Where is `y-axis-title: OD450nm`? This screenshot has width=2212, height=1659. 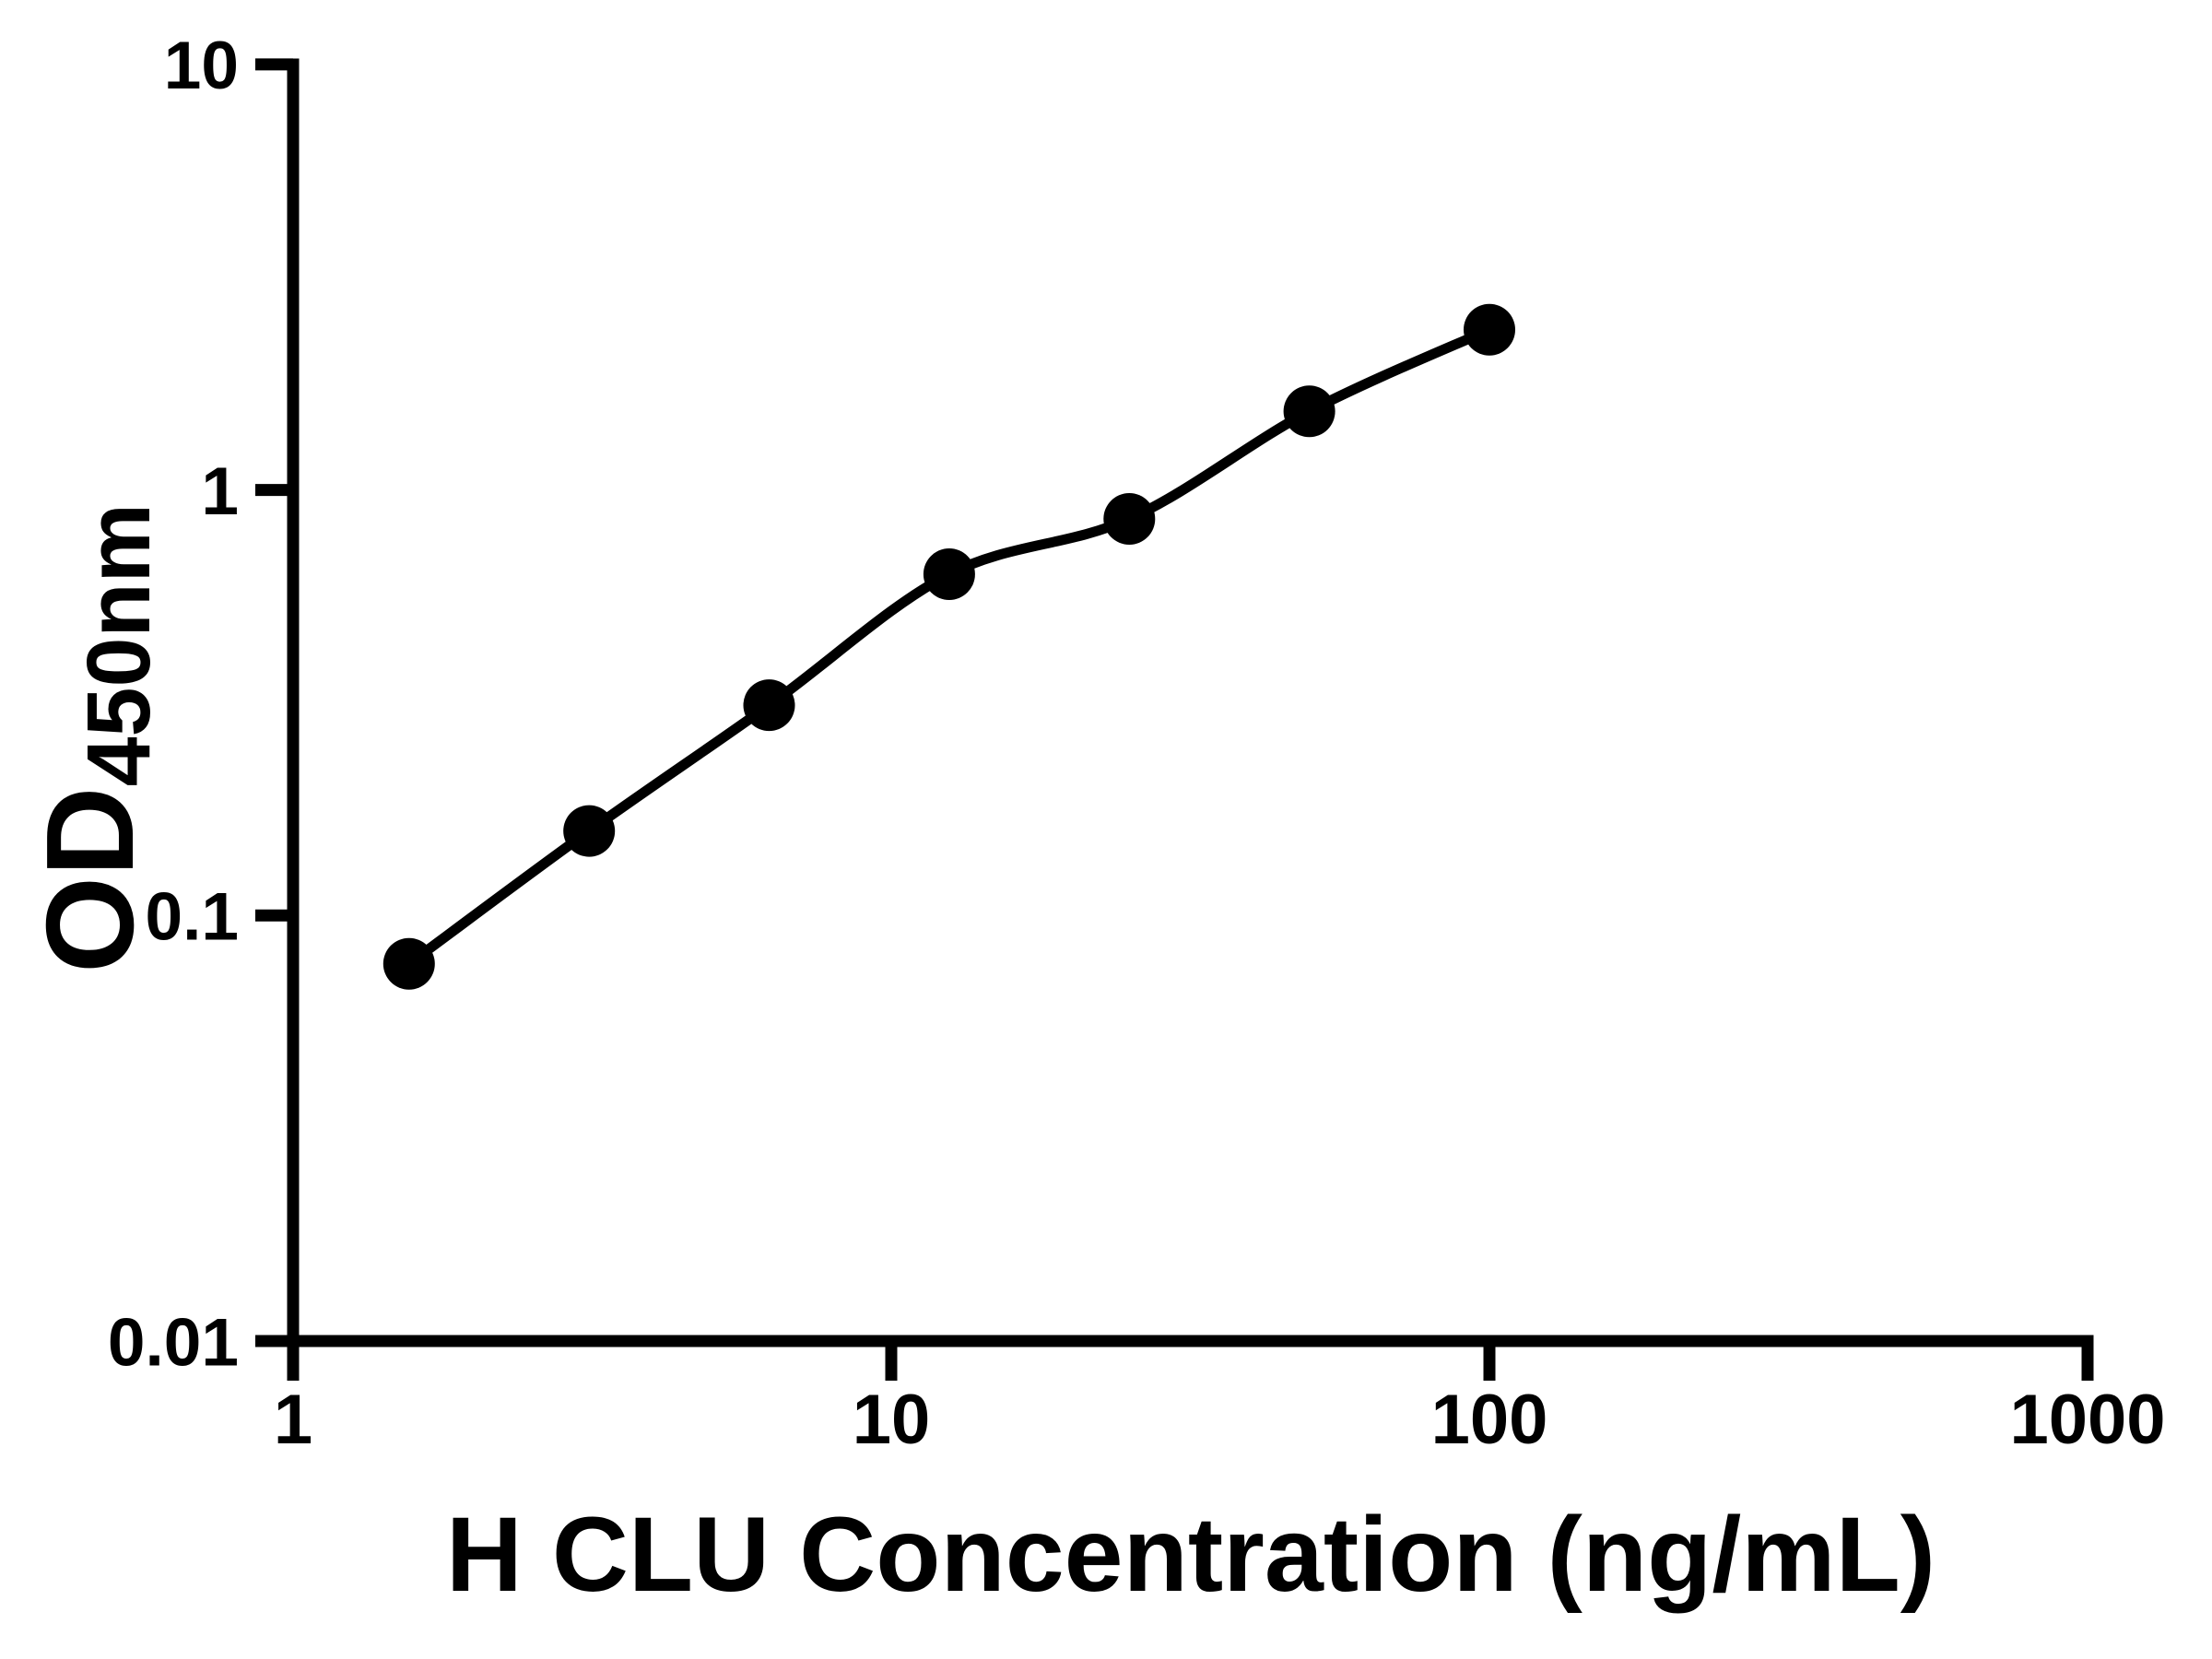 y-axis-title: OD450nm is located at coordinates (90, 738).